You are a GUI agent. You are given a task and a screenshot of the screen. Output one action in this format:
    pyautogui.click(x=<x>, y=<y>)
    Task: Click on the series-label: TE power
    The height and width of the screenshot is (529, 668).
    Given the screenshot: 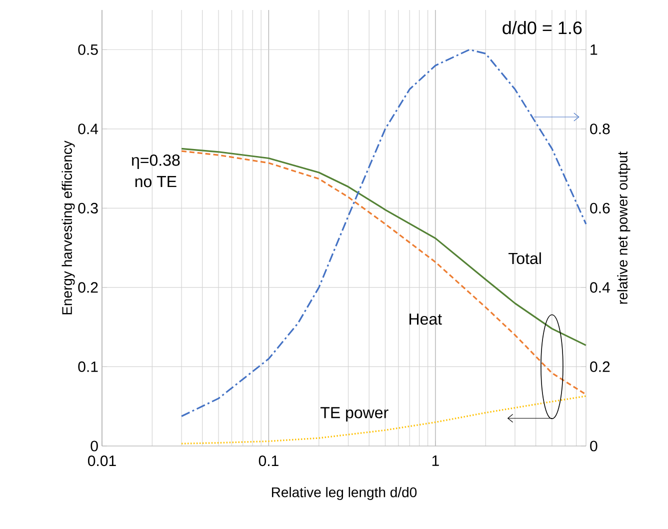 What is the action you would take?
    pyautogui.click(x=354, y=414)
    